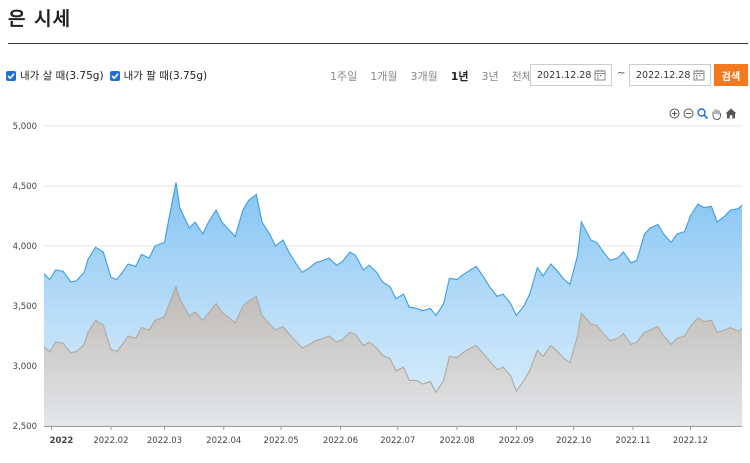 Image resolution: width=750 pixels, height=463 pixels. Describe the element at coordinates (25, 427) in the screenshot. I see `y-tick-label: 2,500` at that location.